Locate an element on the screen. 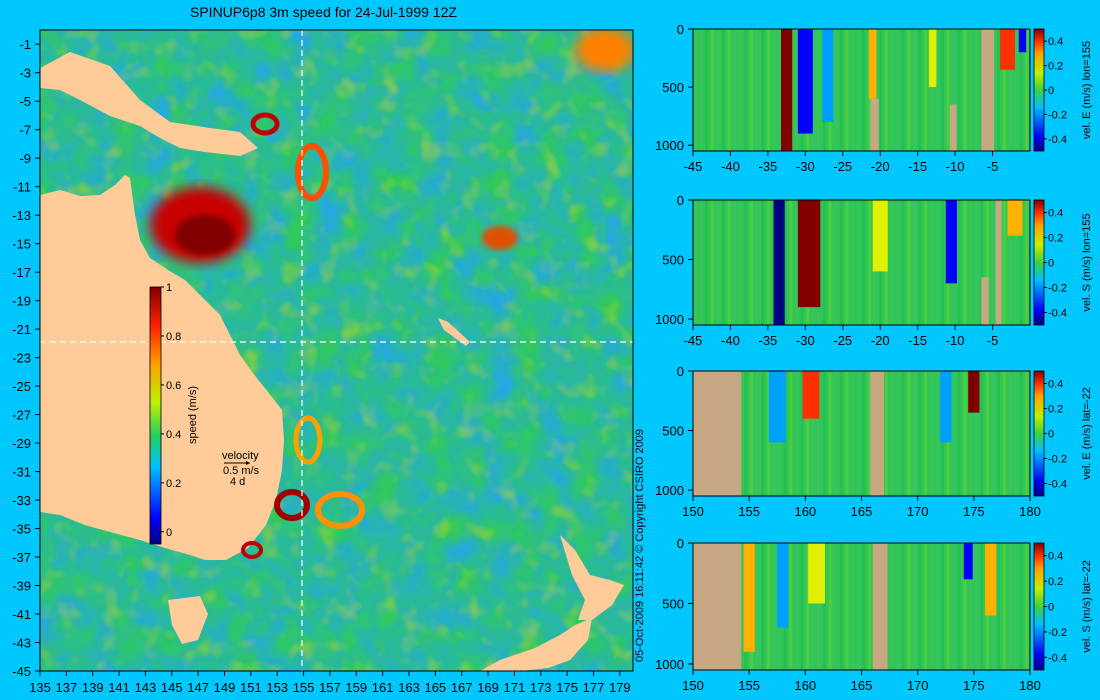  map-x-tick-label: 165 is located at coordinates (435, 687).